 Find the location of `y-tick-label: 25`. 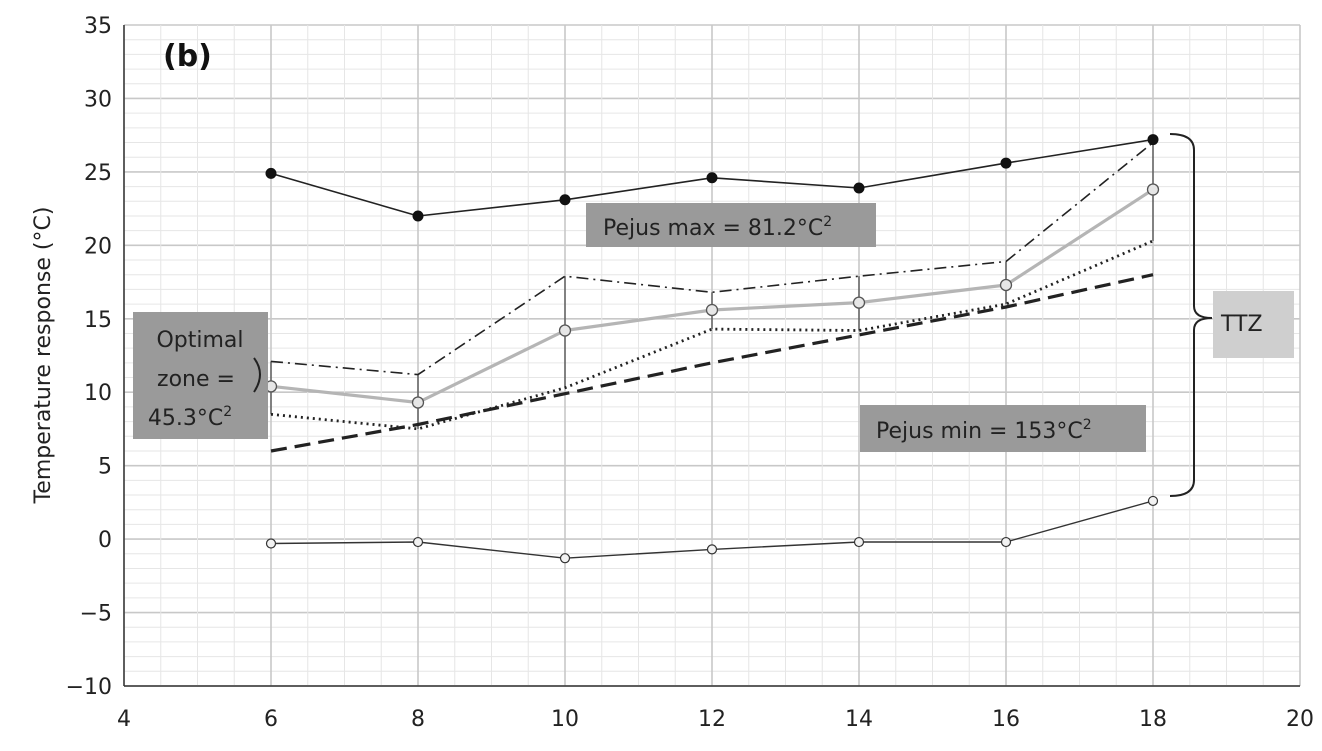

y-tick-label: 25 is located at coordinates (98, 173).